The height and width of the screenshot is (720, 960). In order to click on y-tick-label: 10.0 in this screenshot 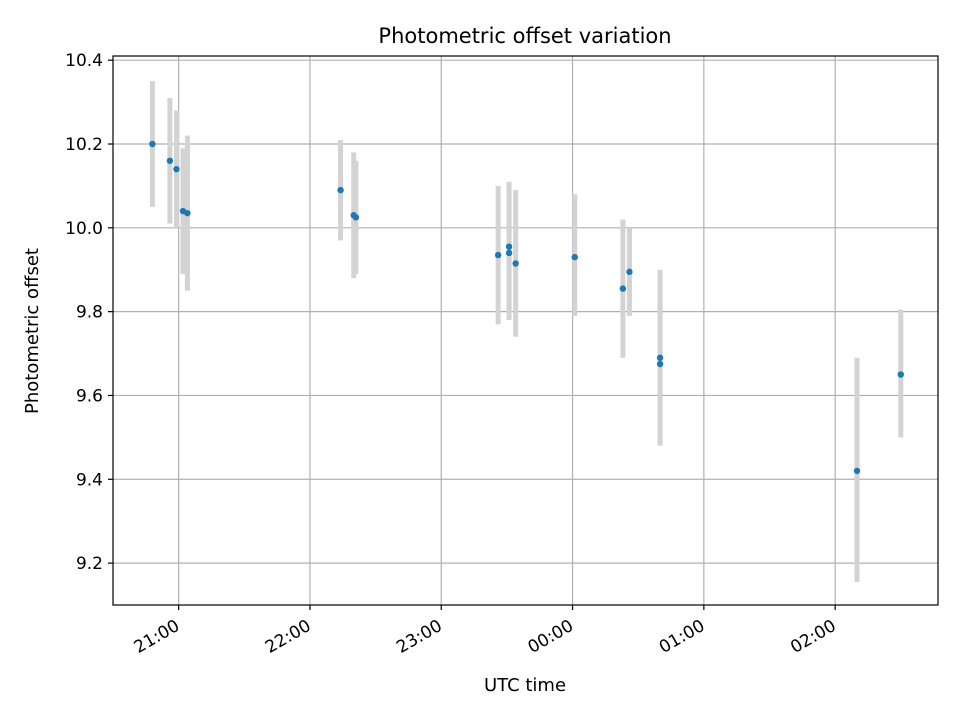, I will do `click(84, 229)`.